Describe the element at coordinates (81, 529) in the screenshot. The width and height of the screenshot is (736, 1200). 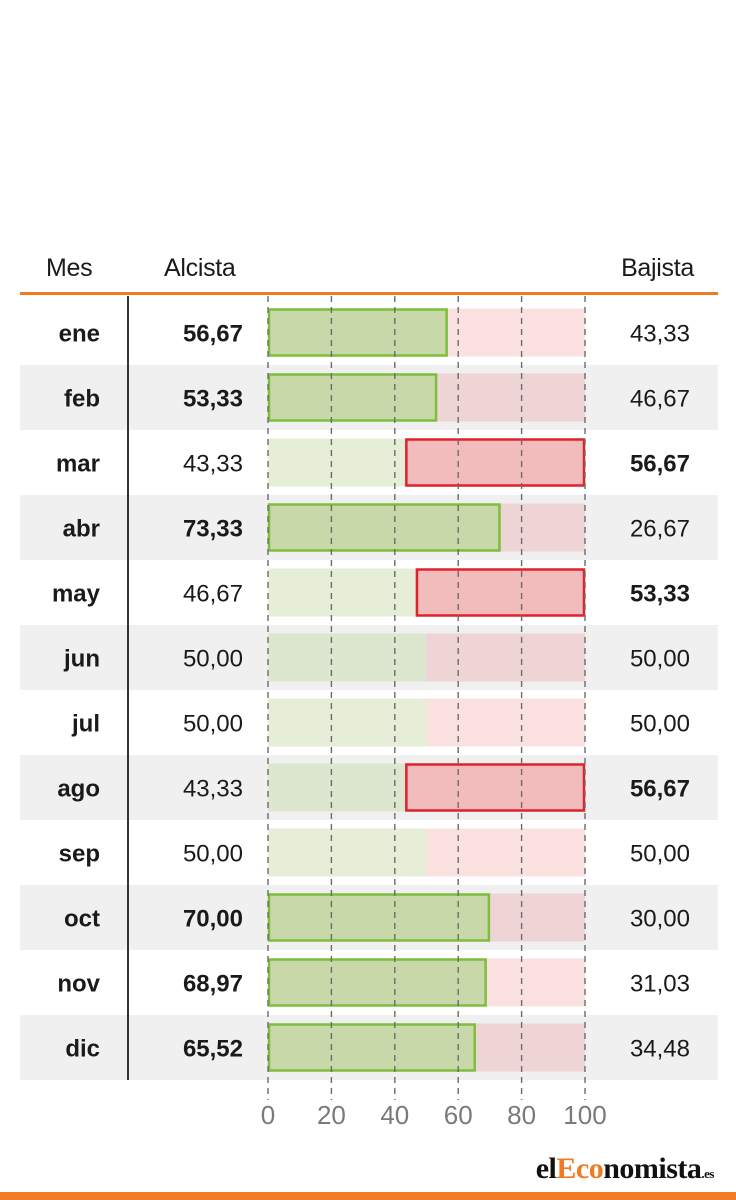
I see `month-label-abr: abr` at that location.